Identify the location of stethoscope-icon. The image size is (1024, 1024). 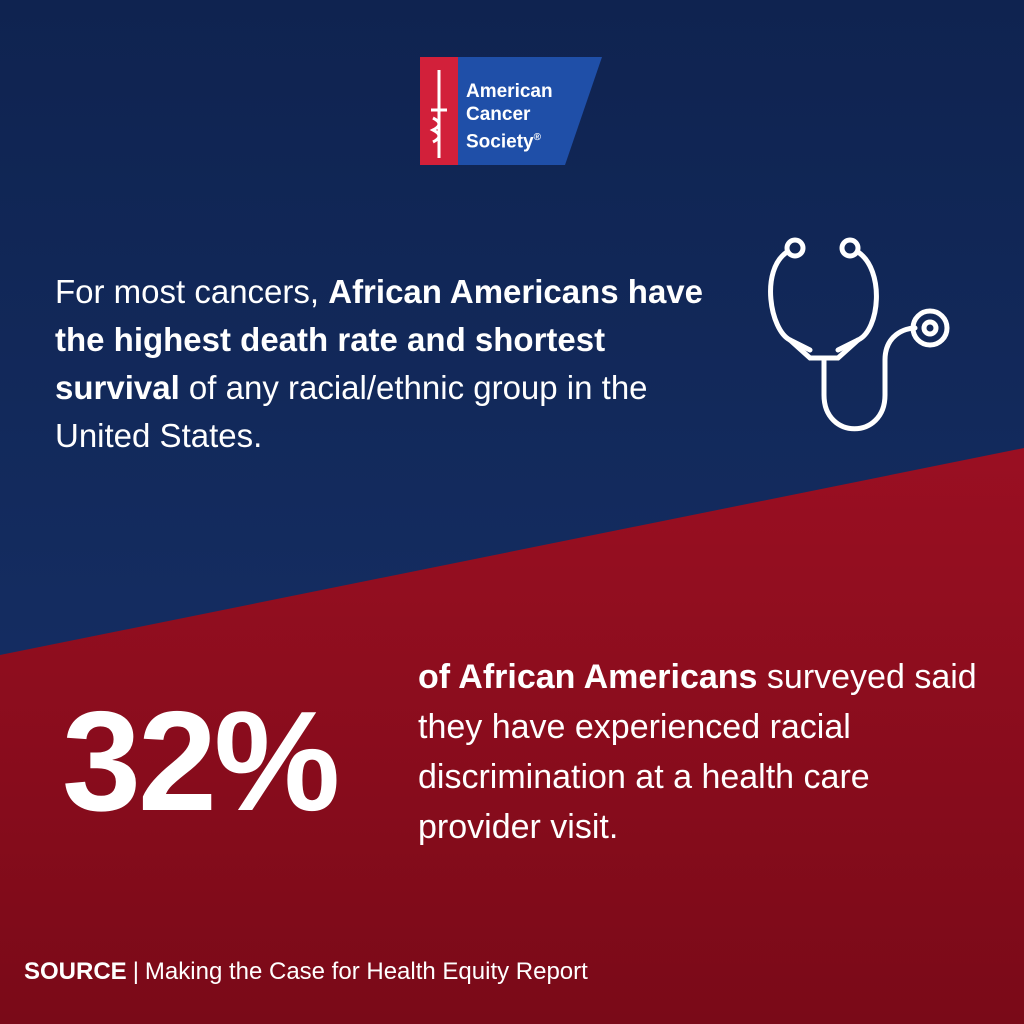
(859, 334).